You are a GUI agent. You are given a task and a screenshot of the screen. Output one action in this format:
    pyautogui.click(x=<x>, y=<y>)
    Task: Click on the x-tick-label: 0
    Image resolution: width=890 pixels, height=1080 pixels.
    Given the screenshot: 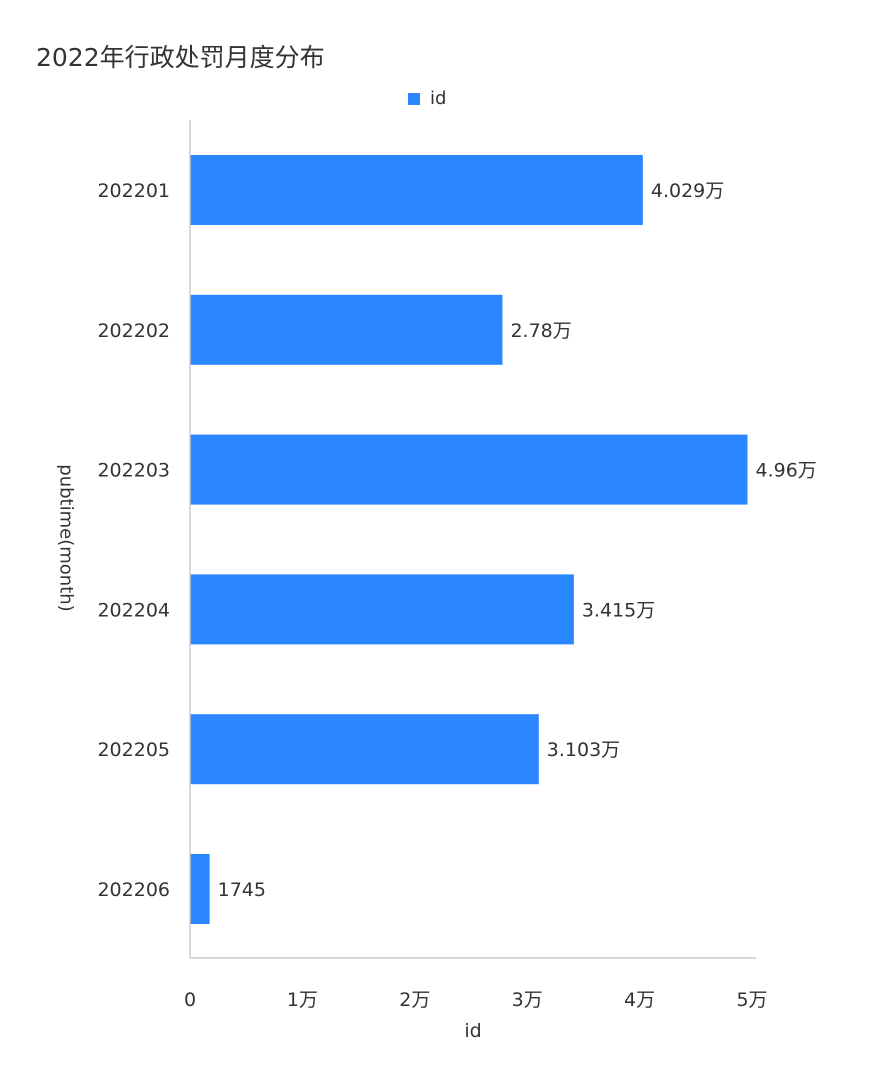 What is the action you would take?
    pyautogui.click(x=190, y=1000)
    